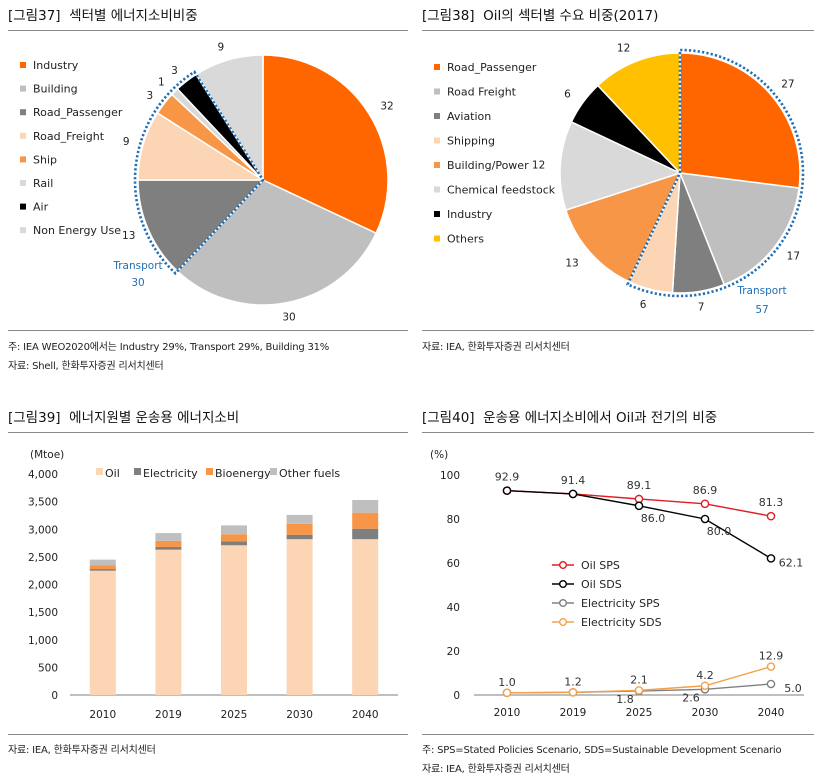 The image size is (816, 780). I want to click on bar-electricity-2019, so click(168, 548).